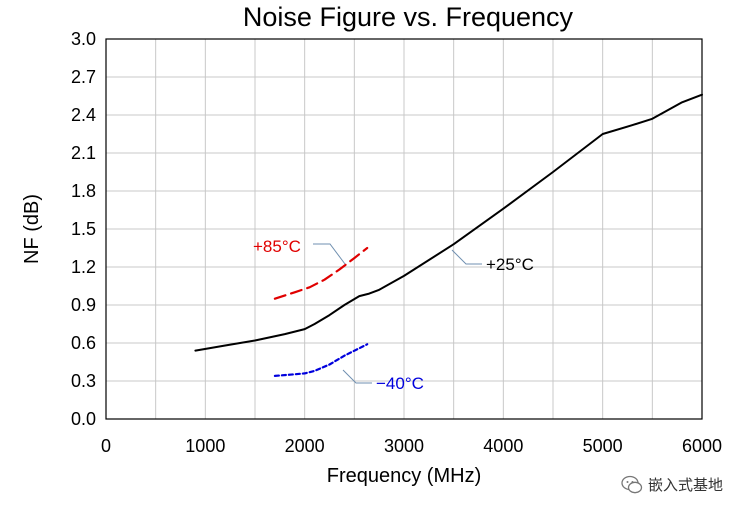  What do you see at coordinates (603, 446) in the screenshot?
I see `x-tick-label: 5000` at bounding box center [603, 446].